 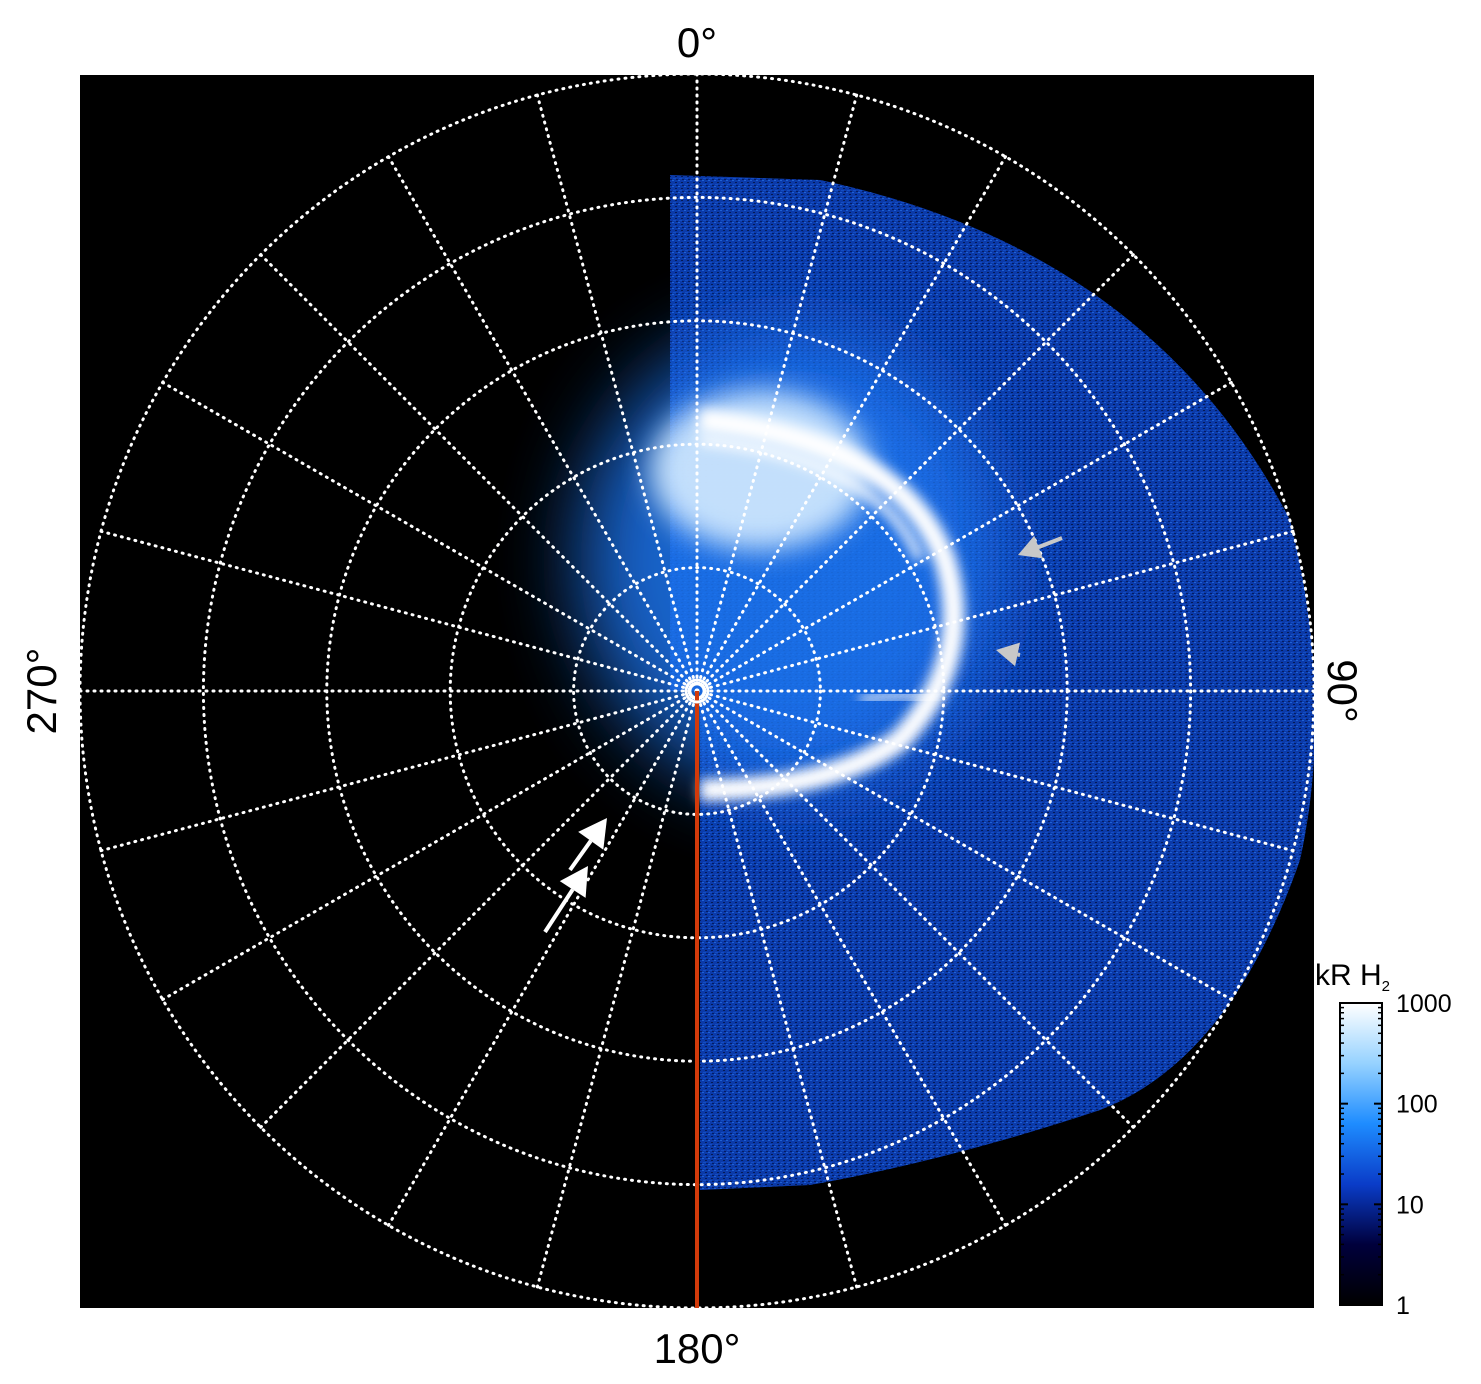 I want to click on arrow-annotations, so click(x=803, y=734).